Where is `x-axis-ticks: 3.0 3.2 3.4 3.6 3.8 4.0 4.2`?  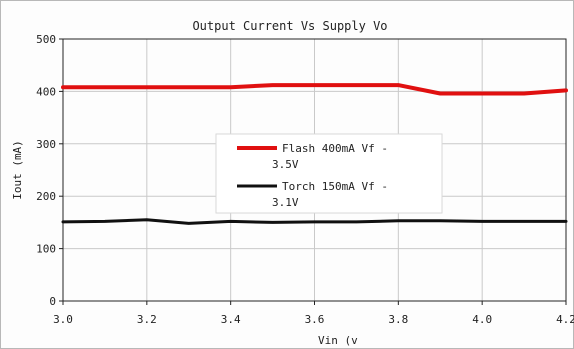 x-axis-ticks: 3.0 3.2 3.4 3.6 3.8 4.0 4.2 is located at coordinates (313, 313).